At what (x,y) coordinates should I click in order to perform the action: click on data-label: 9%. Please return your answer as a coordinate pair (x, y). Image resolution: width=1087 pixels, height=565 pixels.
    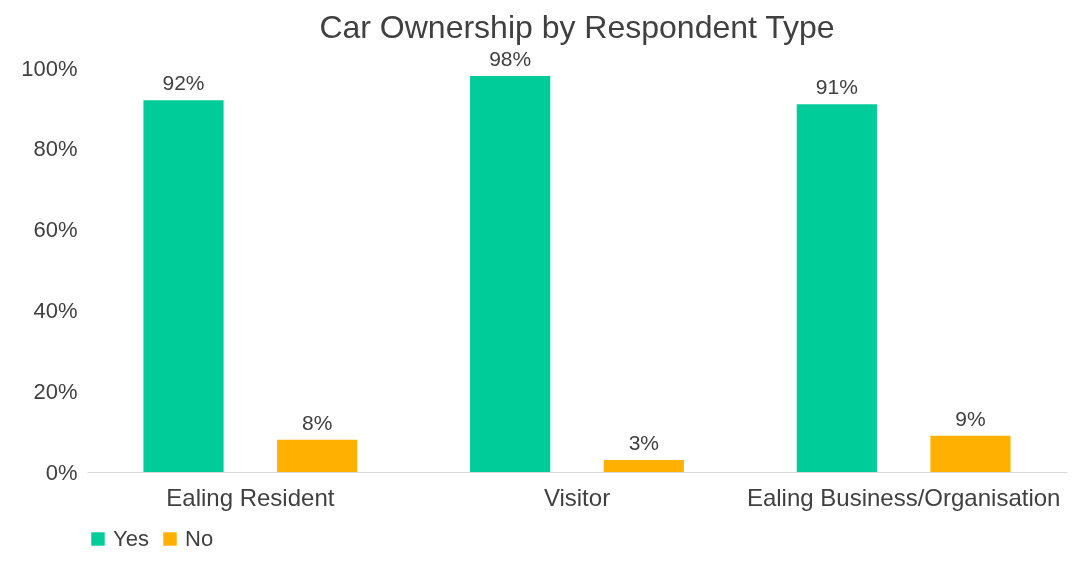
    Looking at the image, I should click on (970, 418).